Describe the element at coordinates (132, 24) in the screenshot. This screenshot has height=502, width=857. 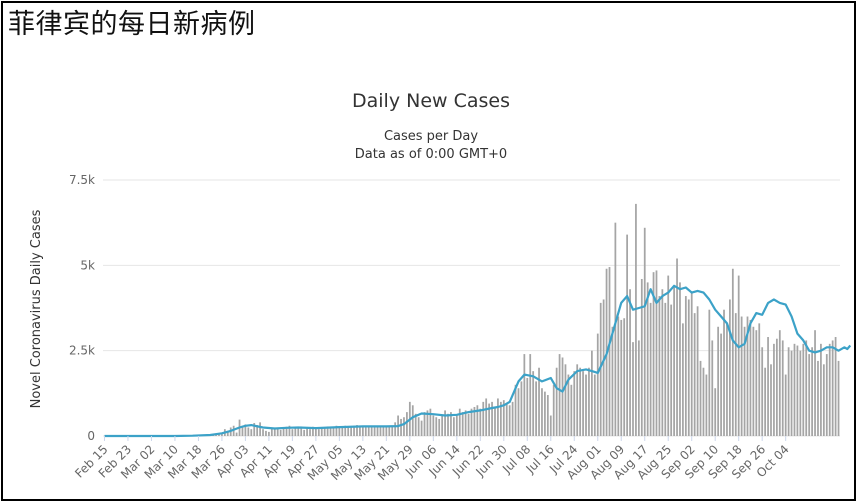
I see `page-title: 菲律宾的每日新病例` at that location.